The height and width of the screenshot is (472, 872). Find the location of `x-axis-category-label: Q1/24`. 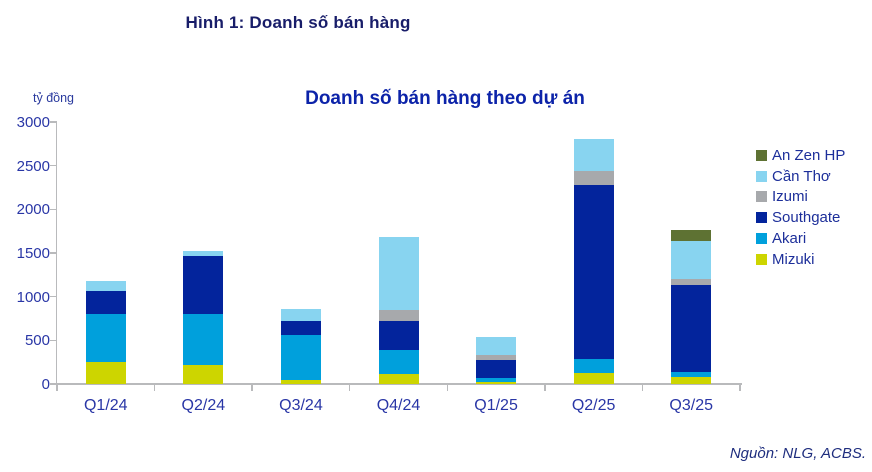

x-axis-category-label: Q1/24 is located at coordinates (105, 405).